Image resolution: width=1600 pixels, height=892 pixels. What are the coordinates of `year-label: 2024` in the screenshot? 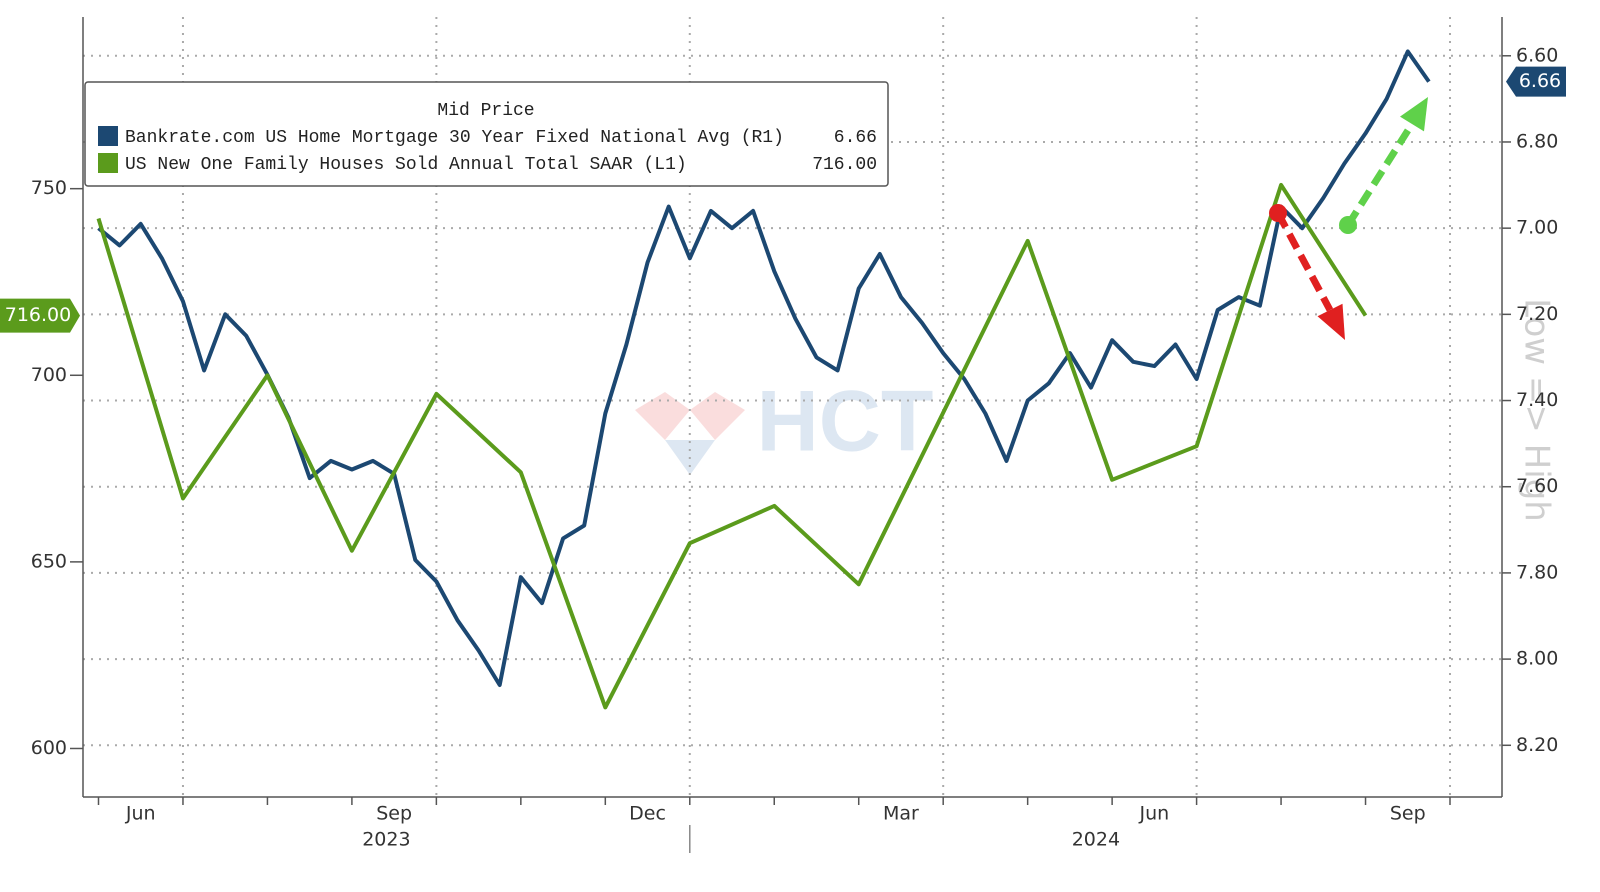 It's located at (1096, 840).